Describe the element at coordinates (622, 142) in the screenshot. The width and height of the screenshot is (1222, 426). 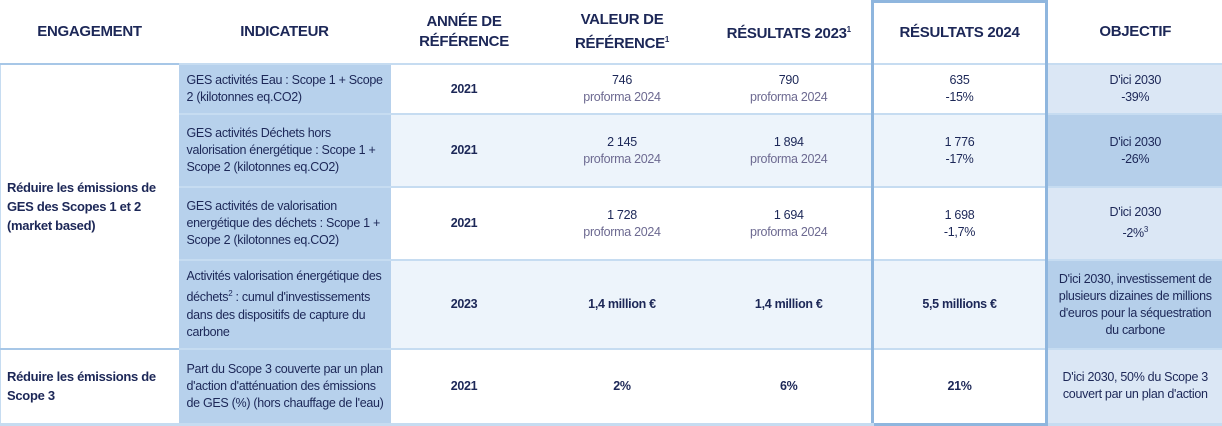
I see `valeur-value: 2 145` at that location.